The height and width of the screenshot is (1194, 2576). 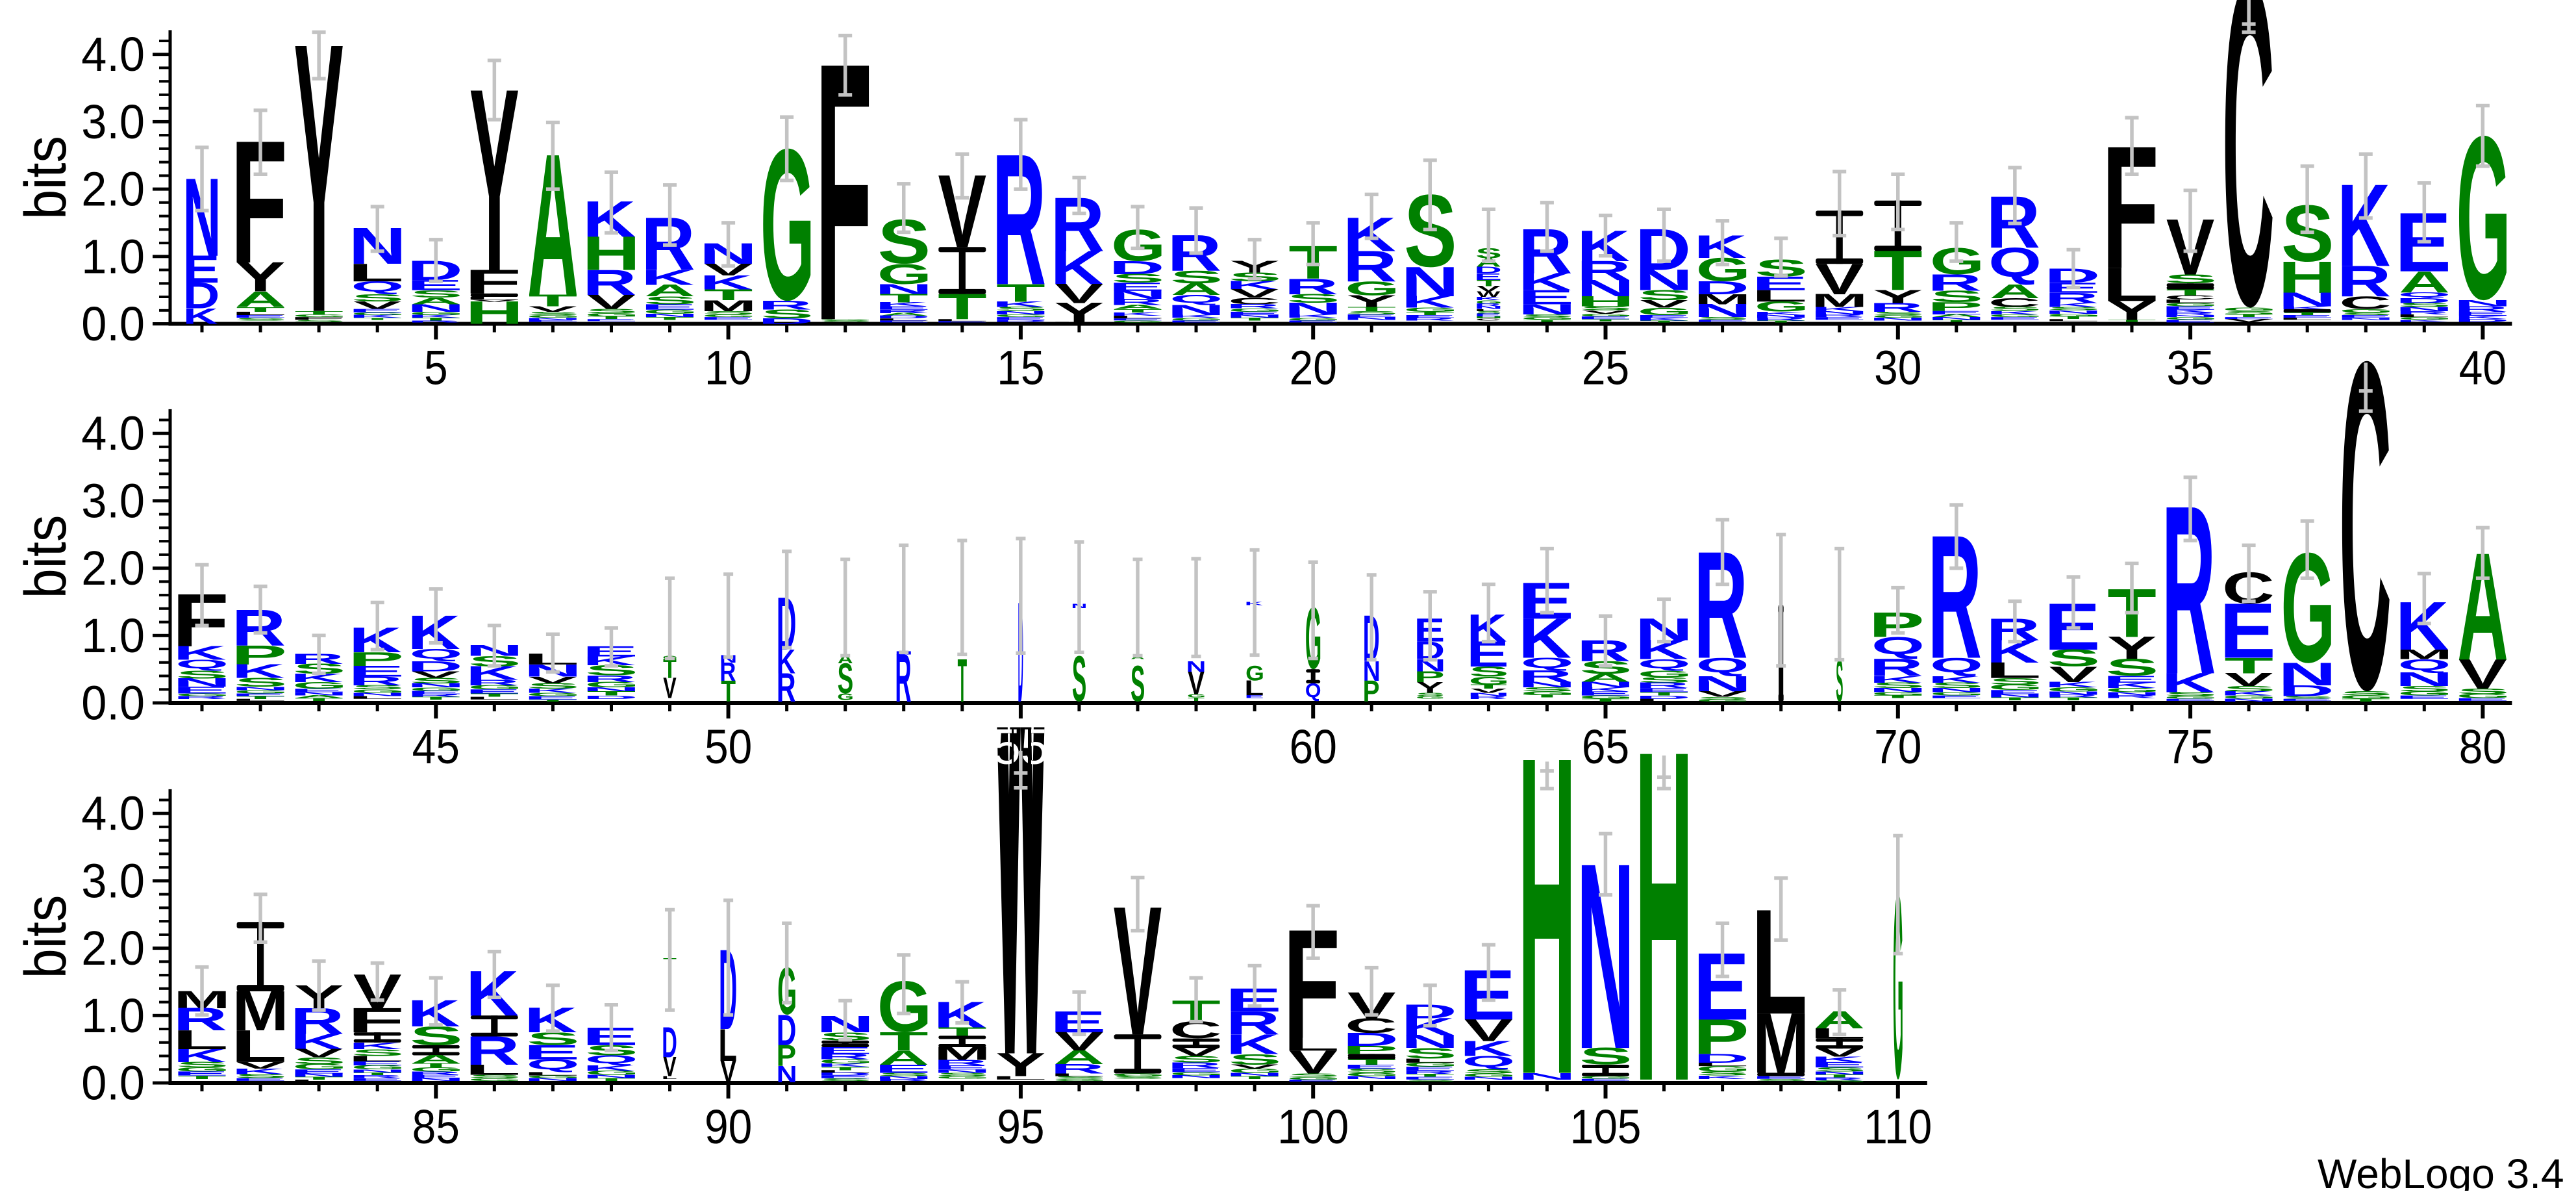 What do you see at coordinates (2132, 310) in the screenshot?
I see `svg-text: Y` at bounding box center [2132, 310].